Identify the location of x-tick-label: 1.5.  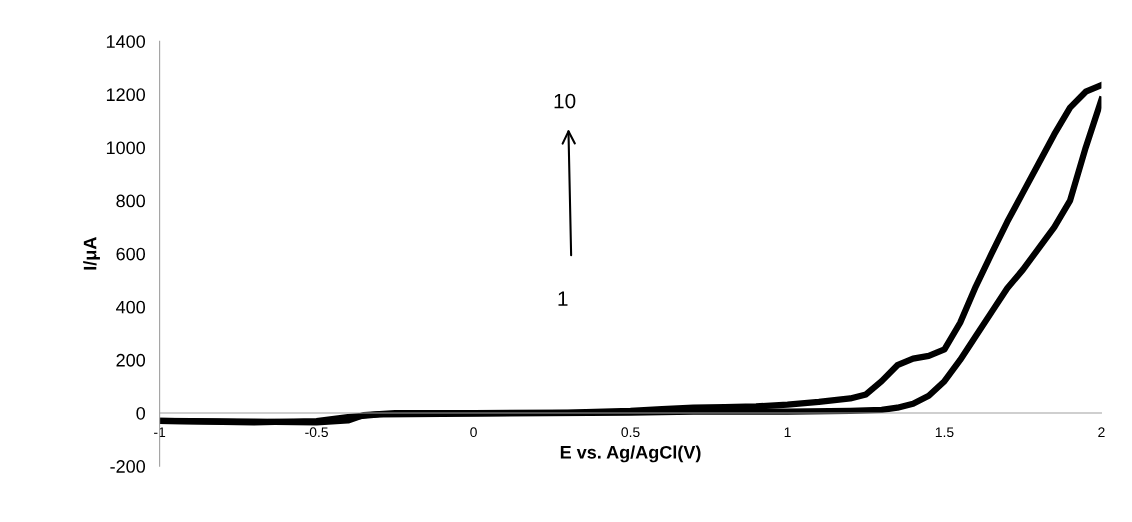
(944, 432).